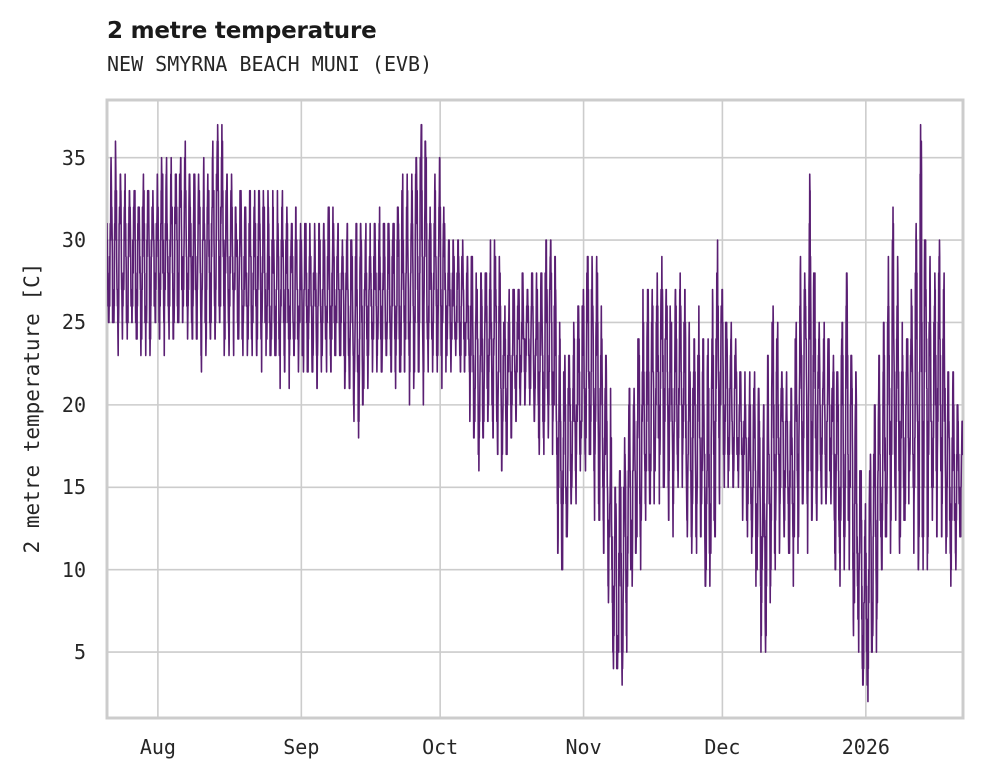  Describe the element at coordinates (865, 747) in the screenshot. I see `x-axis-tick-2026: 2026` at that location.